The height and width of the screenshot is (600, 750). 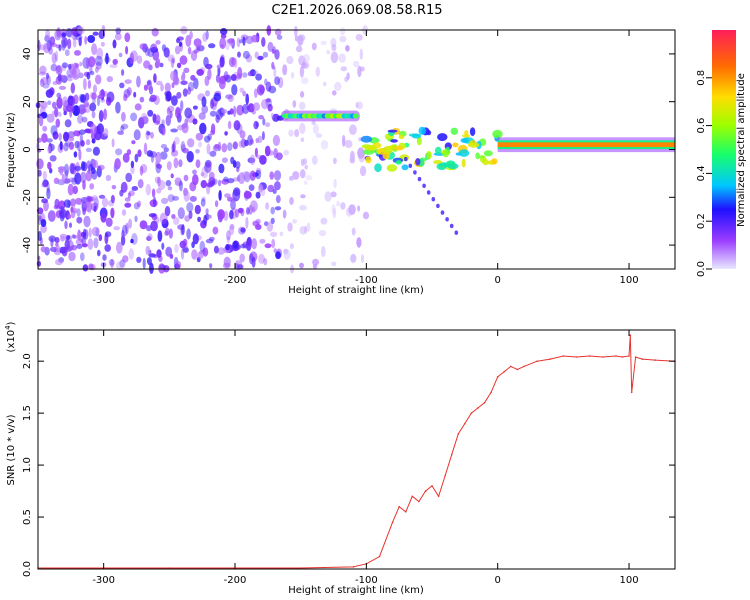 I want to click on snr-x-tick-label: -300, so click(x=103, y=580).